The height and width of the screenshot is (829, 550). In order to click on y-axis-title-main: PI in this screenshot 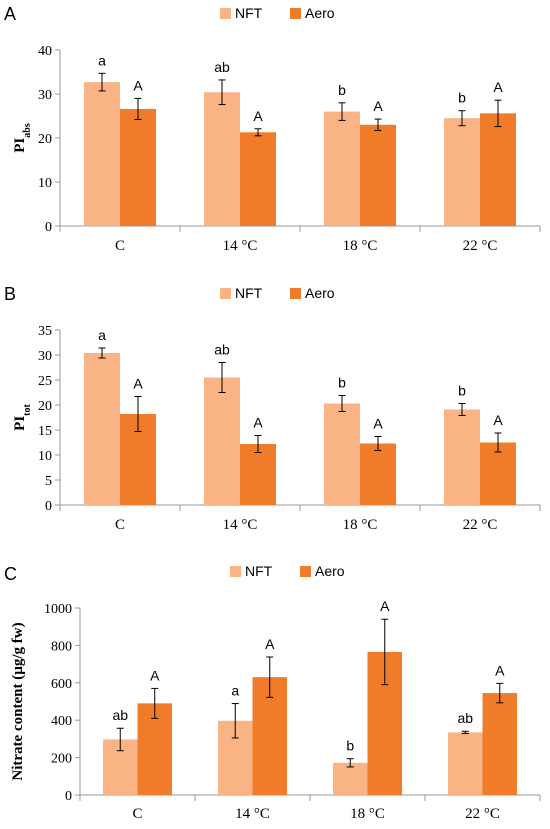, I will do `click(20, 423)`.